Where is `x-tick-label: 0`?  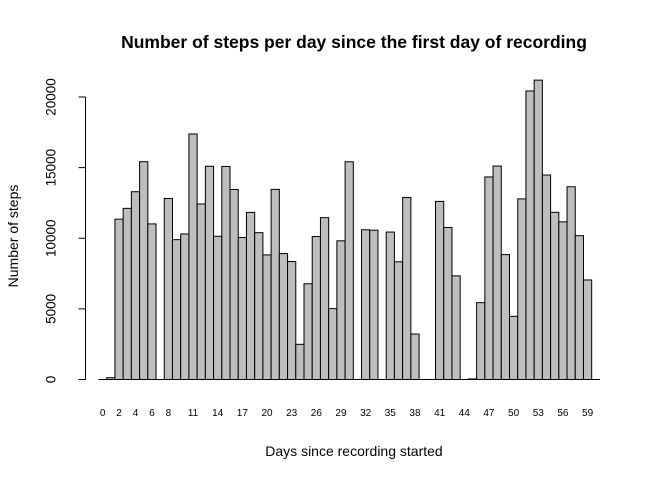
x-tick-label: 0 is located at coordinates (103, 413).